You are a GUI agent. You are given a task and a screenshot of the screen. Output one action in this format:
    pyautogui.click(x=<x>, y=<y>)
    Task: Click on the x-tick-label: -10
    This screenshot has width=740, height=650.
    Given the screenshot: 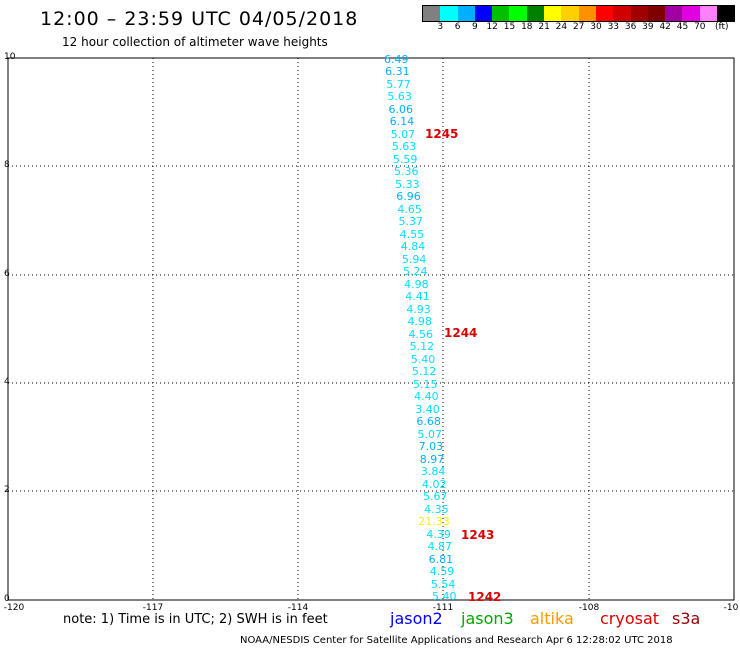 What is the action you would take?
    pyautogui.click(x=731, y=608)
    